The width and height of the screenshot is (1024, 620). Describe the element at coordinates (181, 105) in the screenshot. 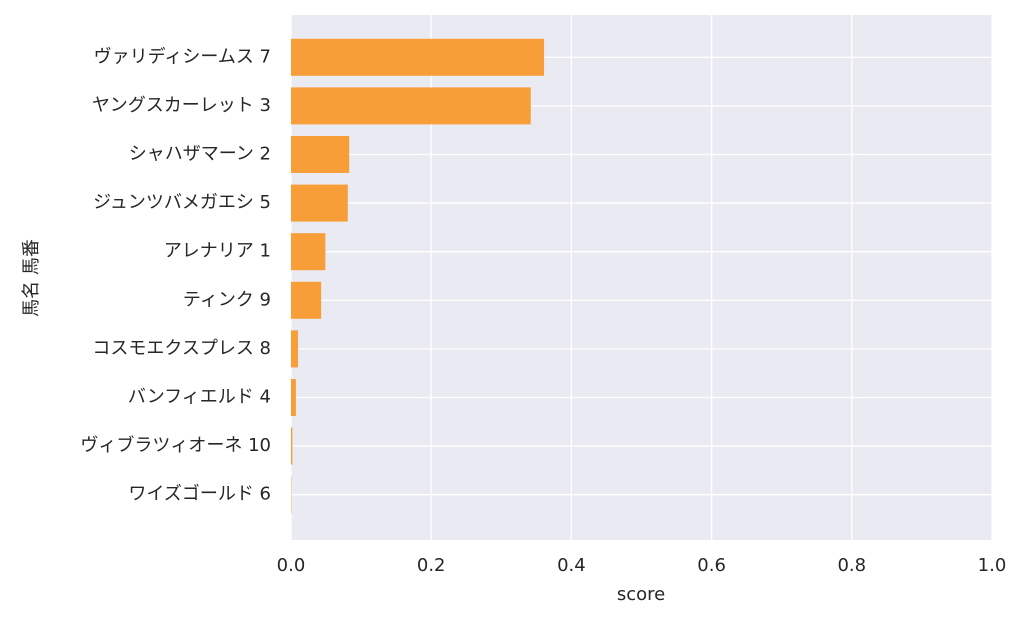

I see `y-tick-label: ヤングスカーレット 3` at that location.